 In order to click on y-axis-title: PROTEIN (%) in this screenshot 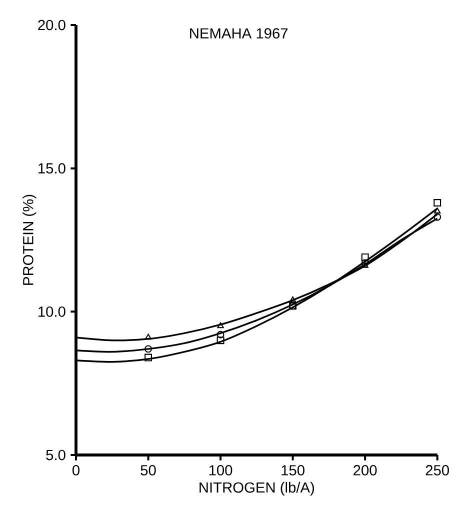, I will do `click(29, 239)`.